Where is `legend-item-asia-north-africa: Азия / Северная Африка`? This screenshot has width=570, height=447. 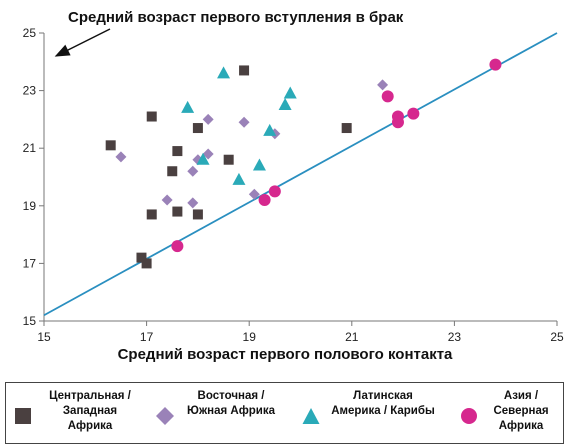 legend-item-asia-north-africa: Азия / Северная Африка is located at coordinates (507, 414).